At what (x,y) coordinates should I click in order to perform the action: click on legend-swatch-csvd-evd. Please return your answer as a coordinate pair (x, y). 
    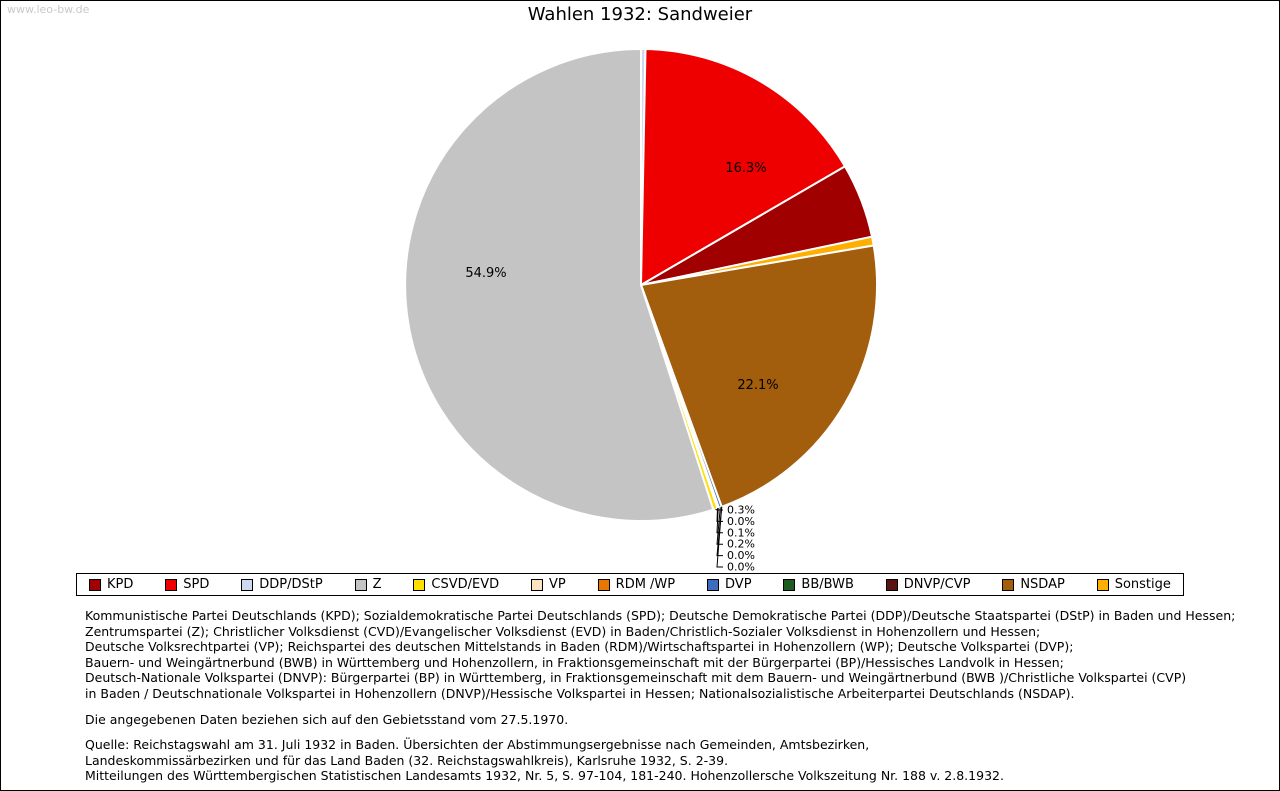
    Looking at the image, I should click on (419, 584).